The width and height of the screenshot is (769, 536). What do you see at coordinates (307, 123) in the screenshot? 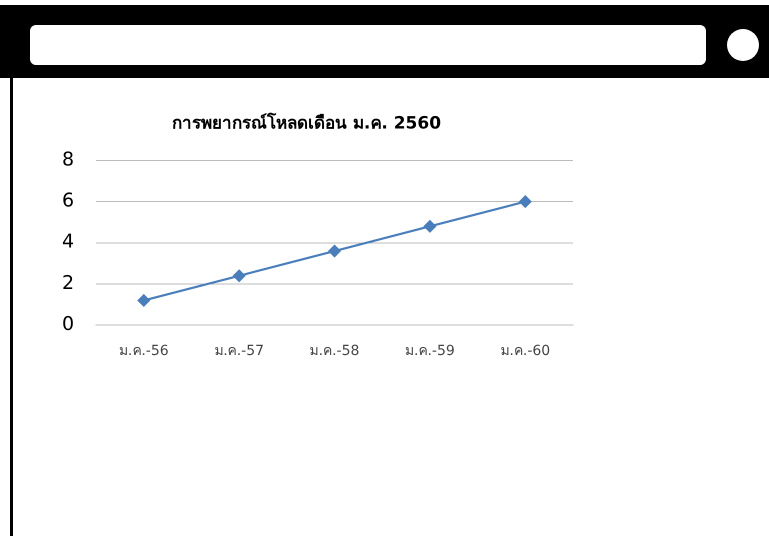
I see `chart-title: การพยากรณ์โหลดเดือน ม.ค. 2560` at bounding box center [307, 123].